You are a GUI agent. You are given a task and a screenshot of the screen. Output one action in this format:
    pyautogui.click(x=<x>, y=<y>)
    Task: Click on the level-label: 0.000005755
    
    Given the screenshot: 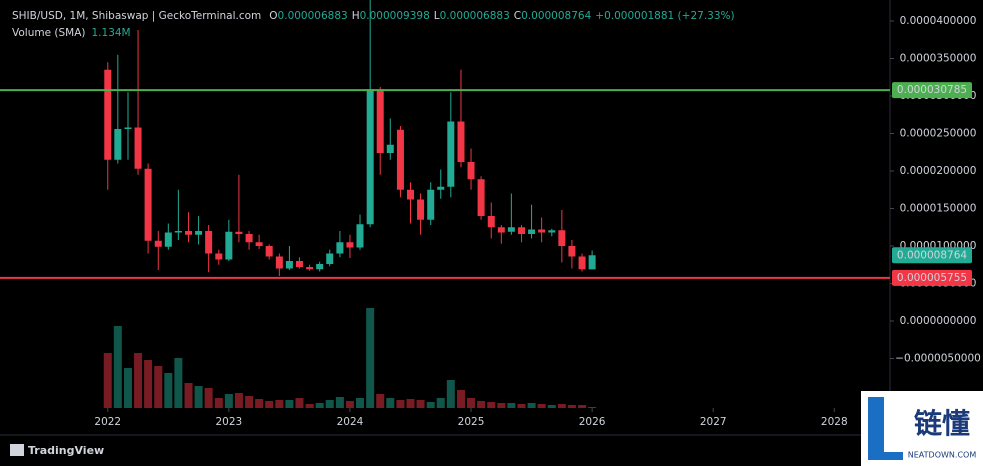 What is the action you would take?
    pyautogui.click(x=932, y=278)
    